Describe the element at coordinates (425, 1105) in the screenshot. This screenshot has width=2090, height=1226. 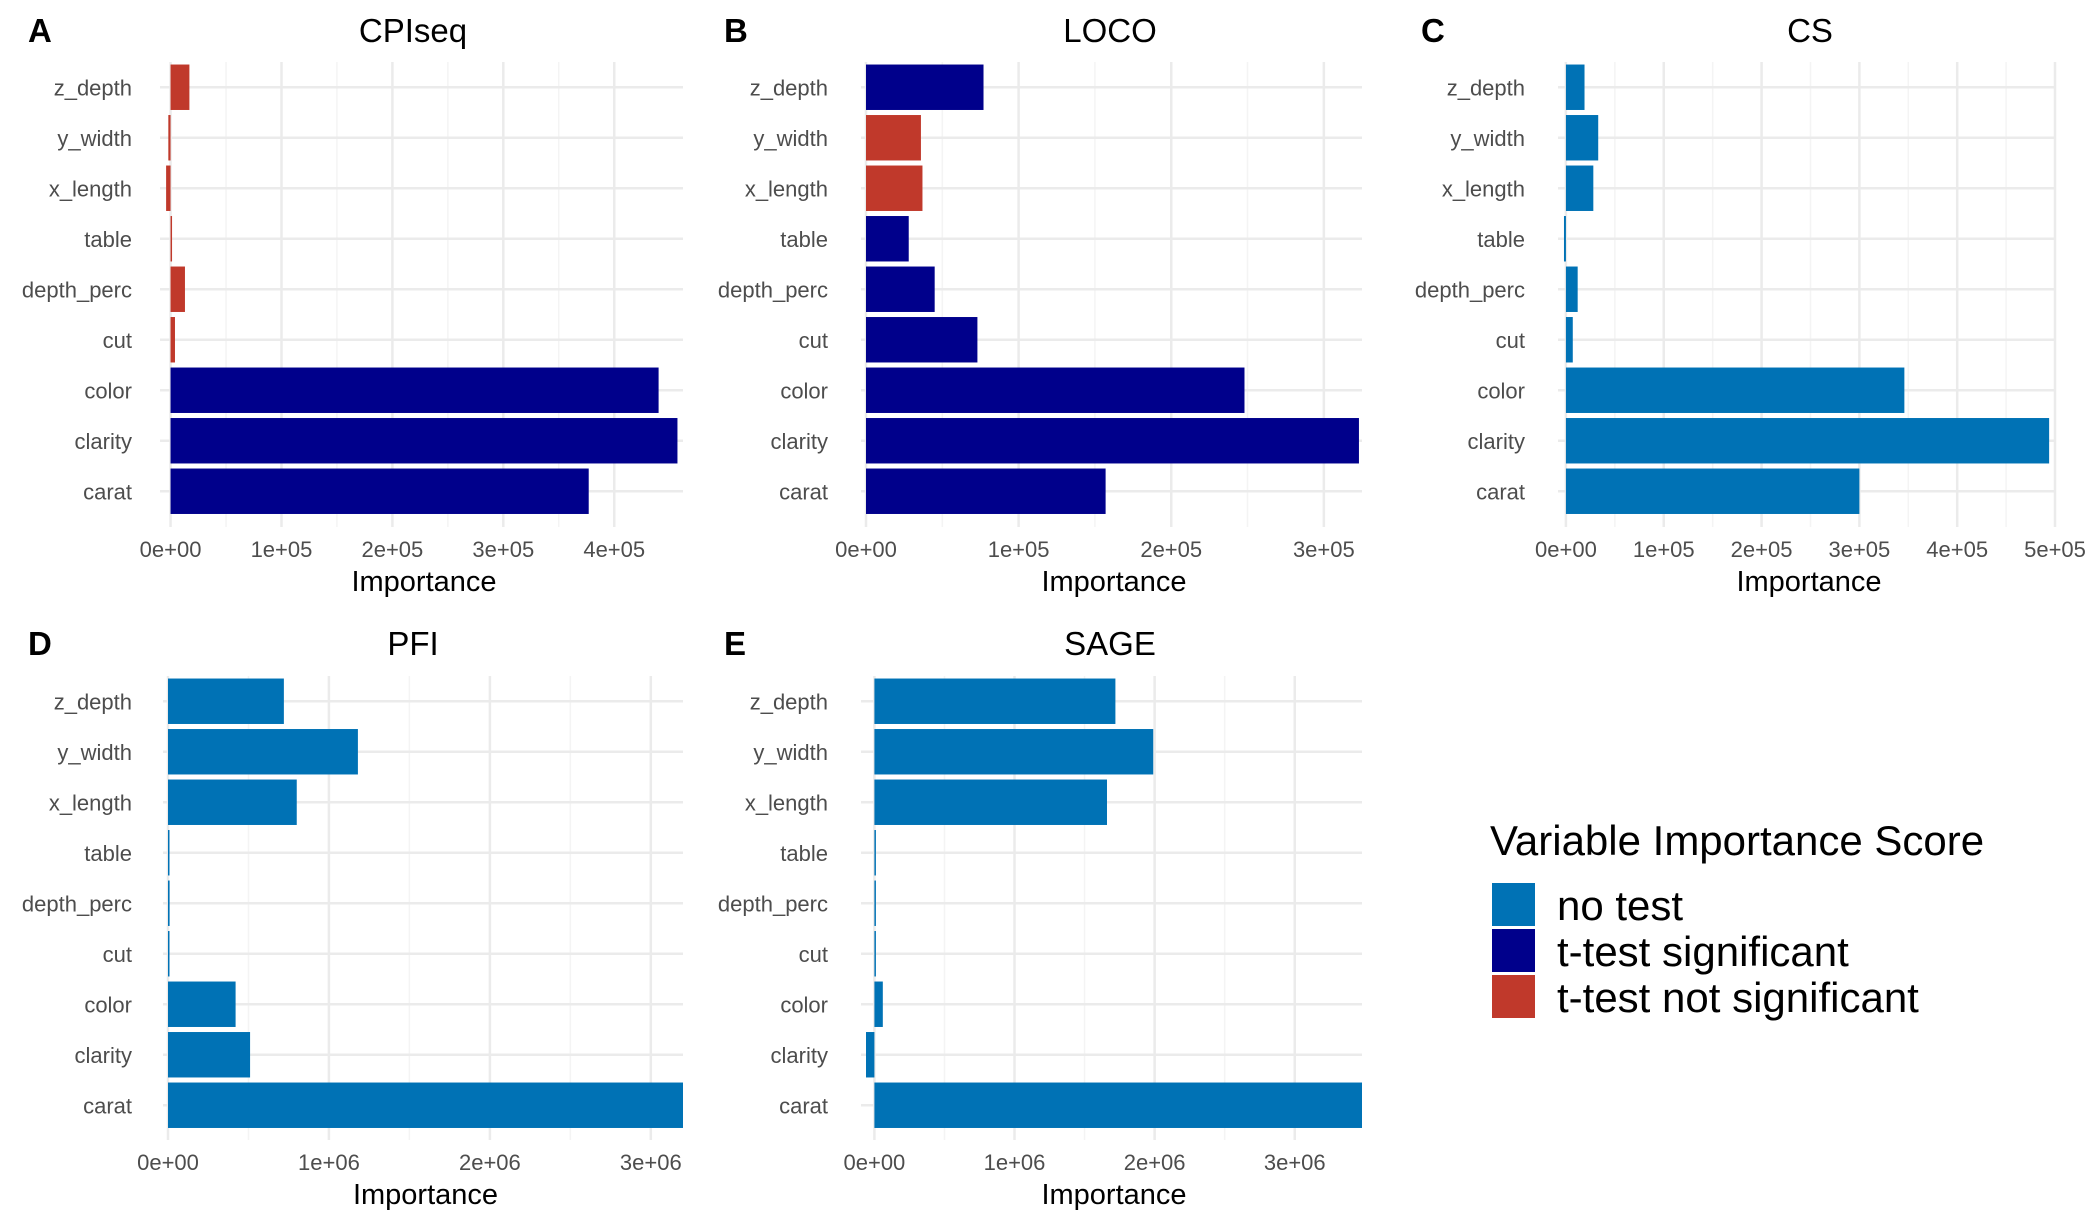
I see `bar-d-carat` at that location.